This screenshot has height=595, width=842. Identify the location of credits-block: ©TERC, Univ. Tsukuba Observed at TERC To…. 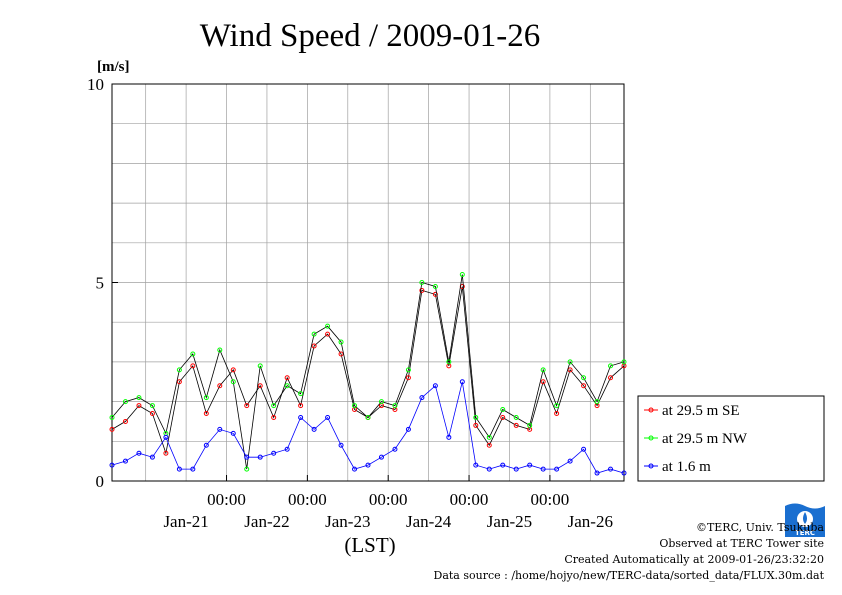
(629, 552).